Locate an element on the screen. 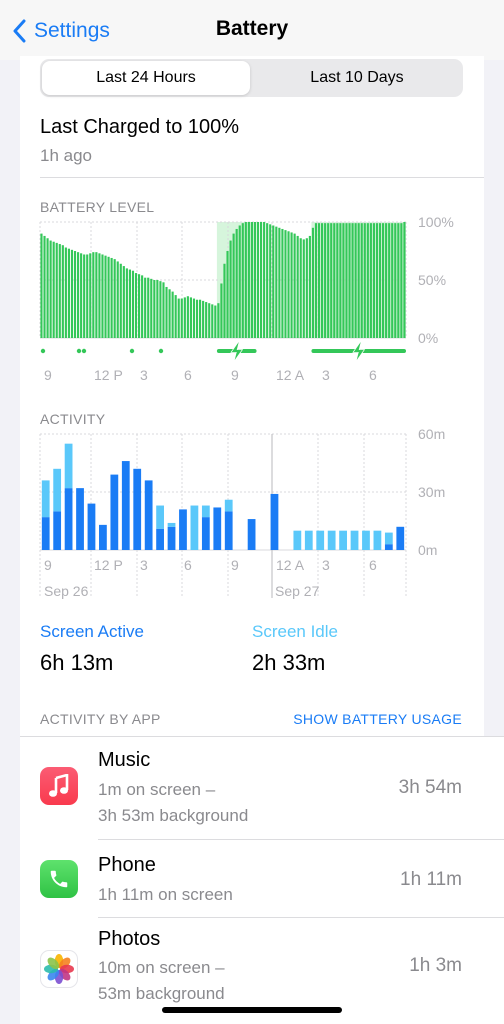 This screenshot has height=1024, width=504. app-row-phone: Phone 1h 11m on screen 1h 11m is located at coordinates (262, 878).